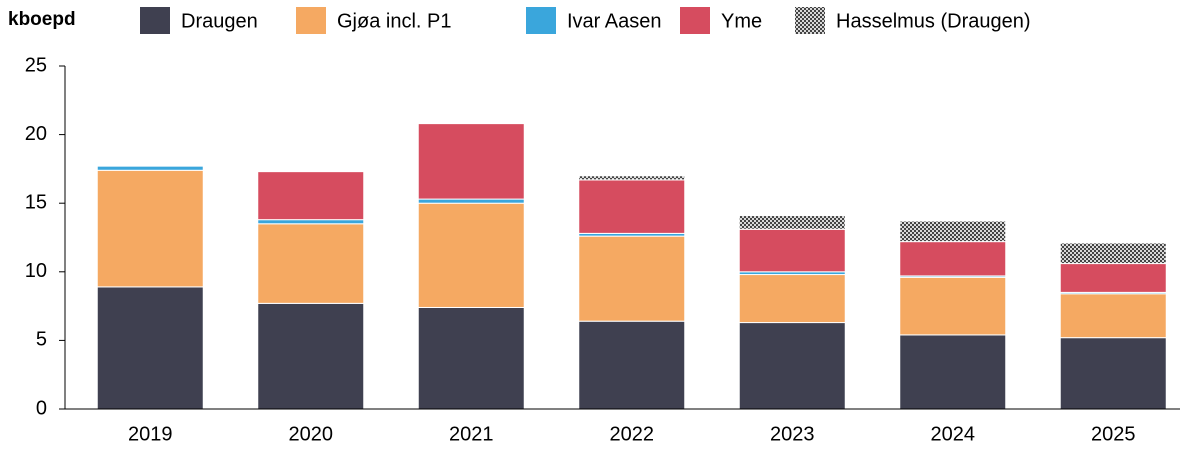 The height and width of the screenshot is (451, 1196). What do you see at coordinates (36, 271) in the screenshot?
I see `y-tick-label: 10` at bounding box center [36, 271].